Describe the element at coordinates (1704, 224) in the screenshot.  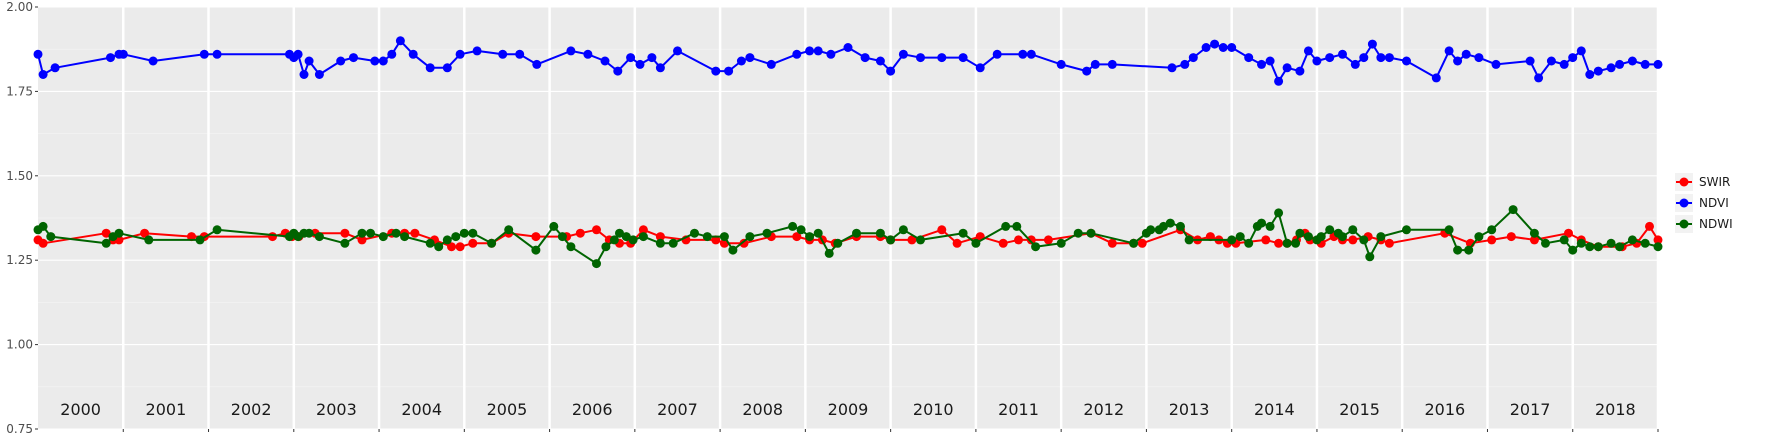
I see `legend-item-ndwi: NDWI` at that location.